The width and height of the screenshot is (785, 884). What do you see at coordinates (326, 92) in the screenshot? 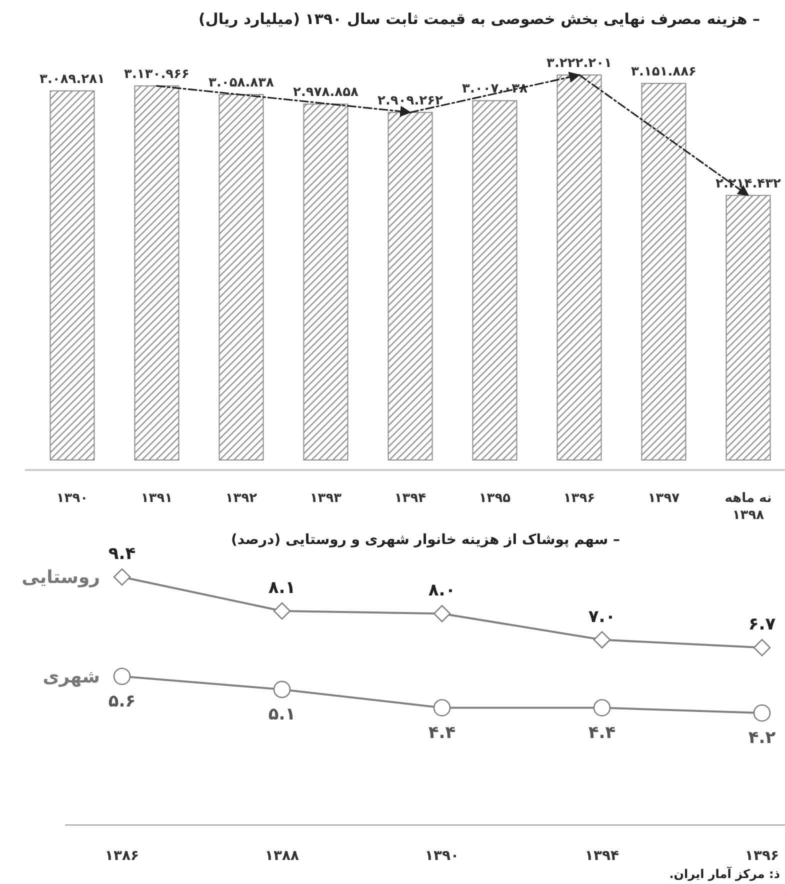
I see `data-label: ۲.۹۷۸.۸۵۸` at bounding box center [326, 92].